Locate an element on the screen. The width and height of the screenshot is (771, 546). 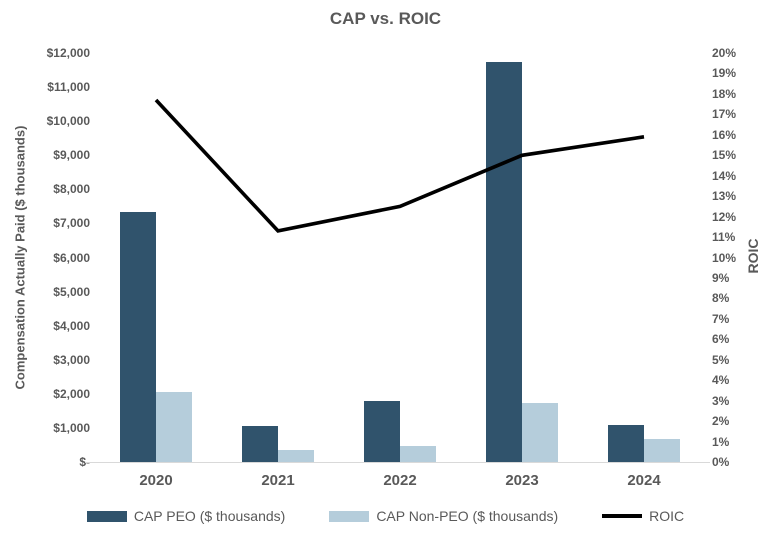
left-axis-tick: $10,000 is located at coordinates (68, 121).